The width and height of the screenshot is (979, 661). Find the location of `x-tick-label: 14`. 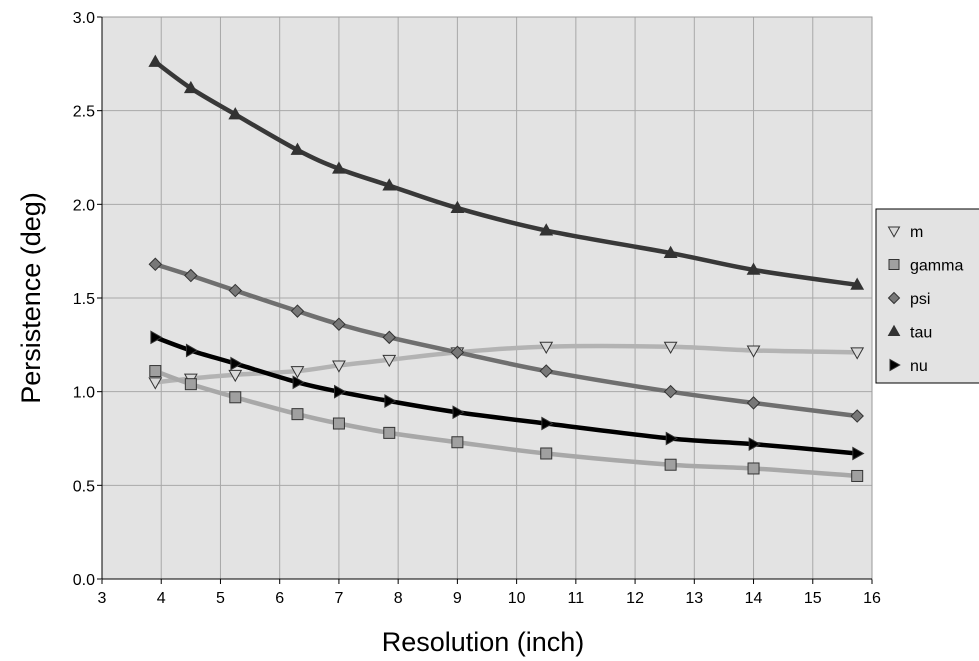

x-tick-label: 14 is located at coordinates (754, 598).